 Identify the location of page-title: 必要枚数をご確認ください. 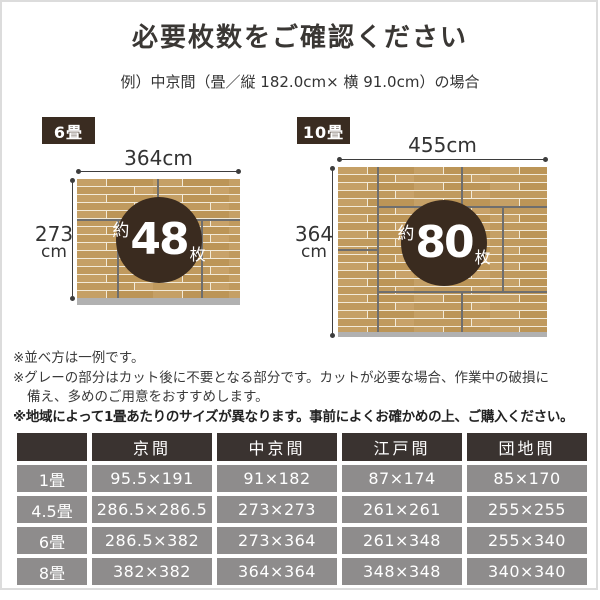
(299, 38).